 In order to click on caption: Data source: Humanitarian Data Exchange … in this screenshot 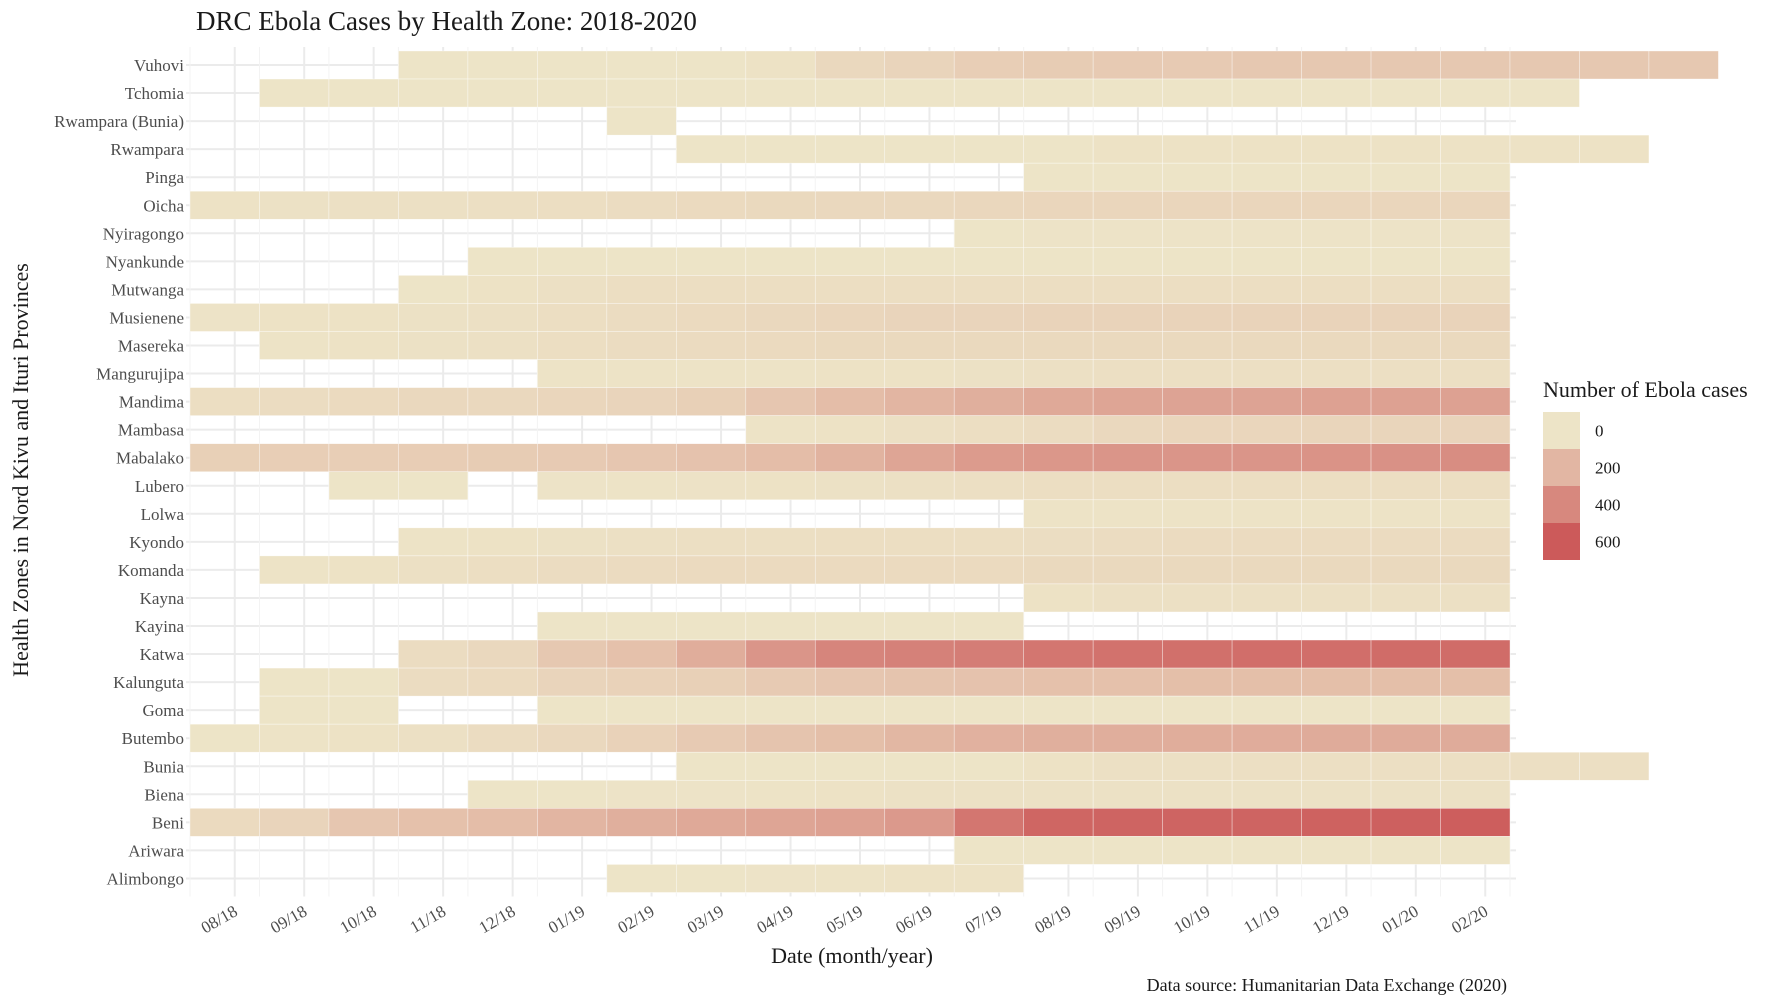, I will do `click(1327, 985)`.